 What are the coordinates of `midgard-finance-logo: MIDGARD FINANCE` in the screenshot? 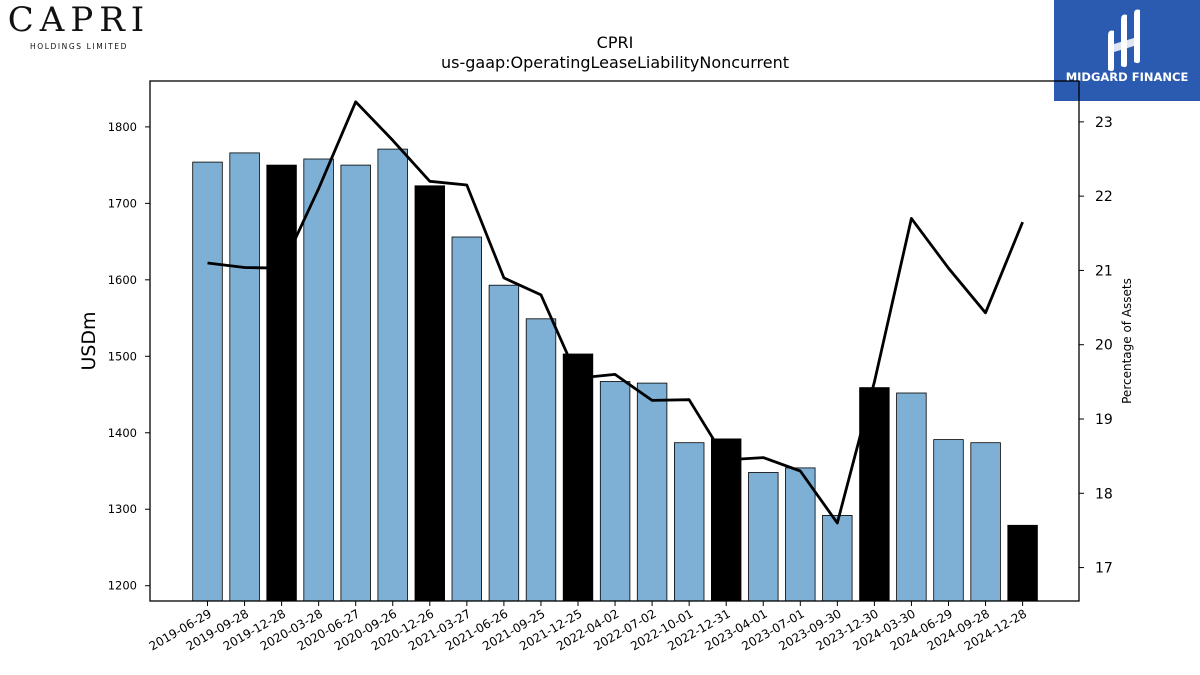 It's located at (1127, 50).